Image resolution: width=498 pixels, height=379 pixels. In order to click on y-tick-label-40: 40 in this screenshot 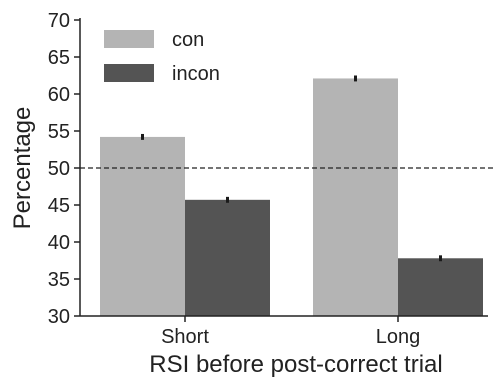, I will do `click(59, 243)`.